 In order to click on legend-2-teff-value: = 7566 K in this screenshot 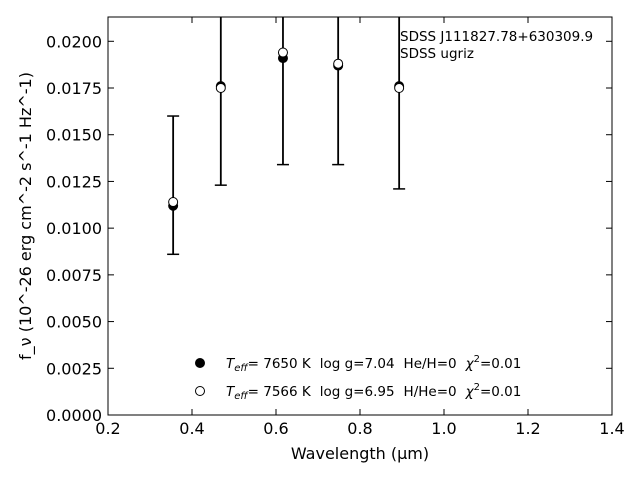, I will do `click(280, 392)`.